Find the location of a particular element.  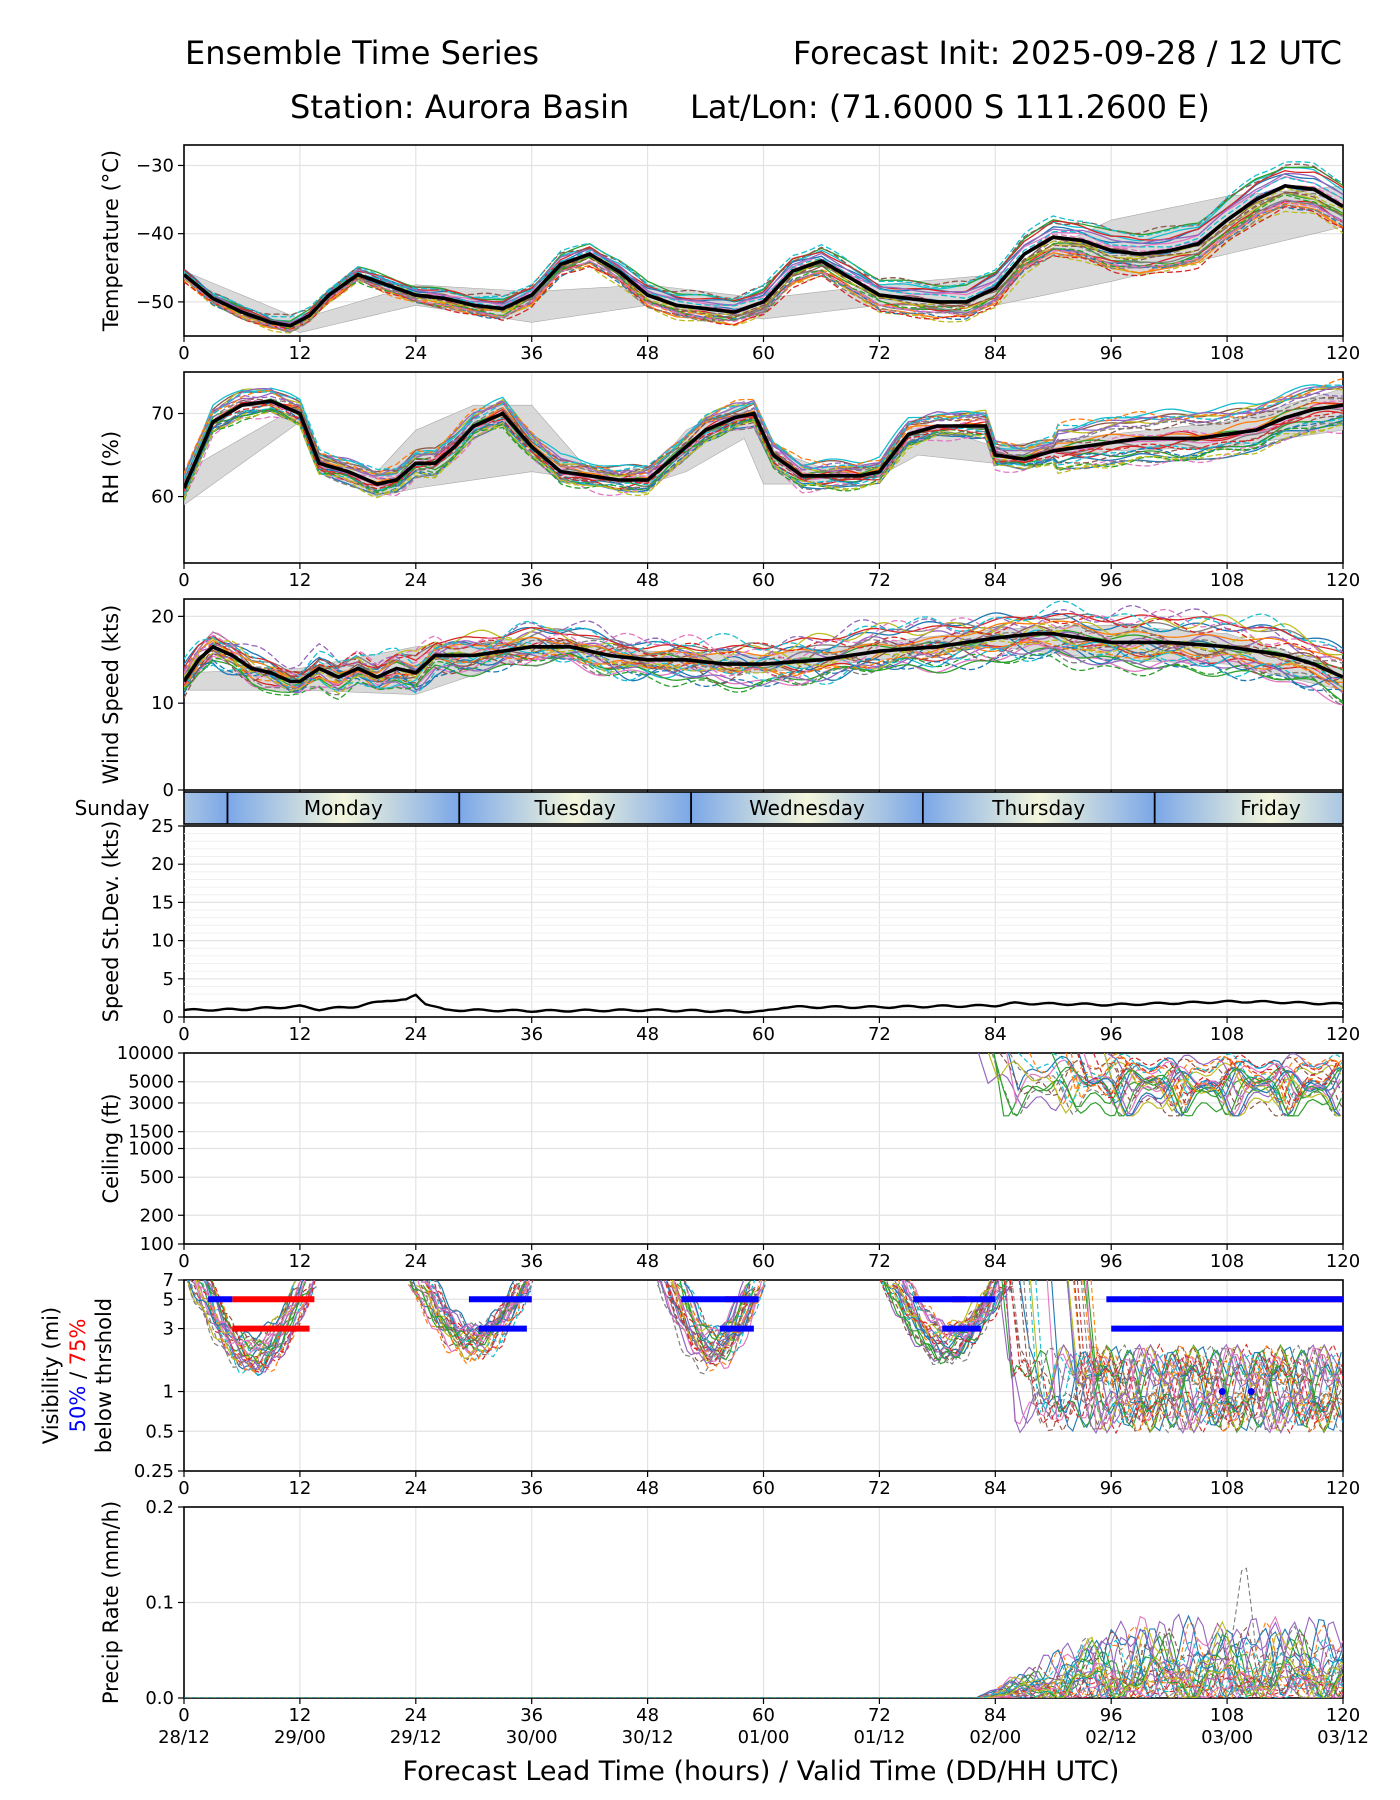

y-tick-label: −50 is located at coordinates (155, 302).